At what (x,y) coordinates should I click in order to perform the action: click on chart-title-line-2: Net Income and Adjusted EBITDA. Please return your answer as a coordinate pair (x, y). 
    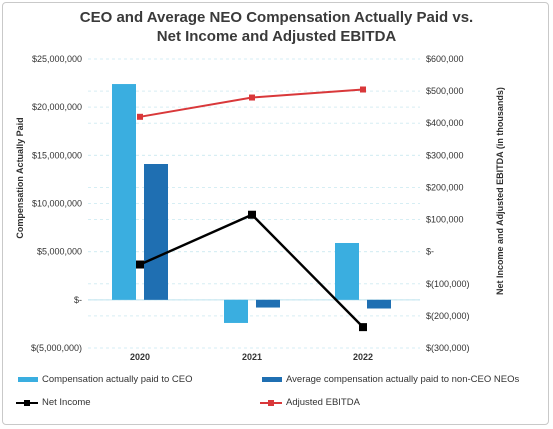
    Looking at the image, I should click on (276, 36).